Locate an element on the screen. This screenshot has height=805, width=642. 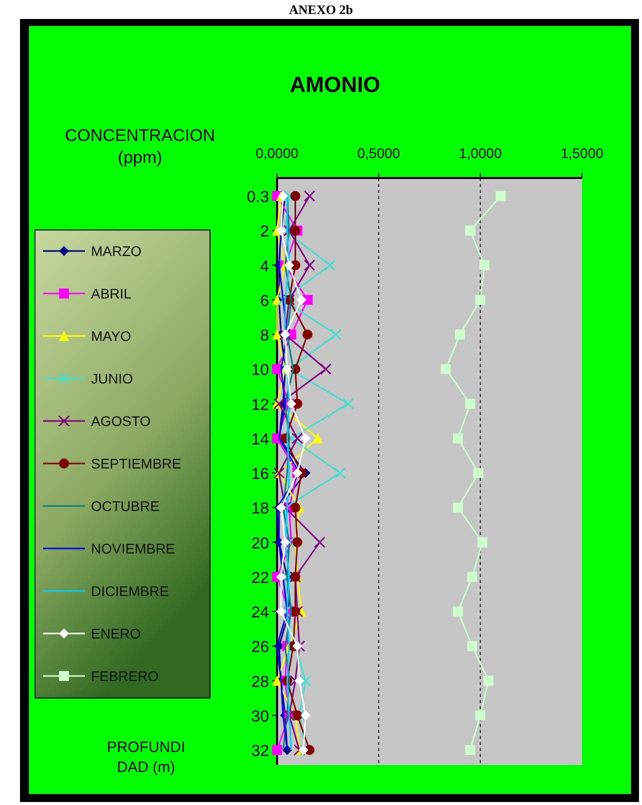
x-tick-label: 1,0000 is located at coordinates (480, 153).